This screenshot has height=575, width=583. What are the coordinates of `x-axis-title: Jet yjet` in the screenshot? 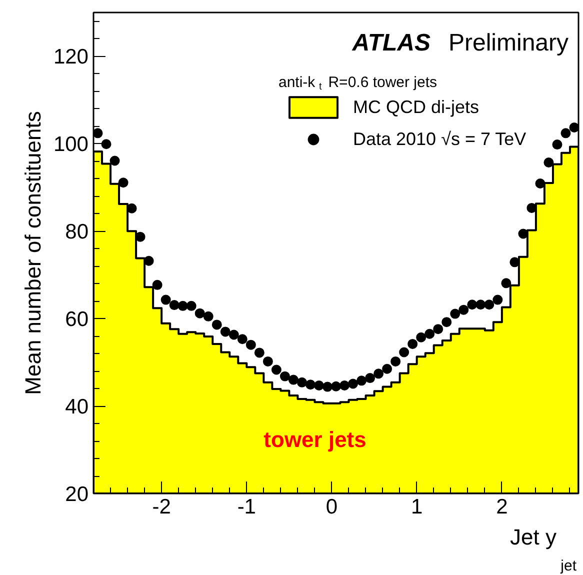 It's located at (544, 549).